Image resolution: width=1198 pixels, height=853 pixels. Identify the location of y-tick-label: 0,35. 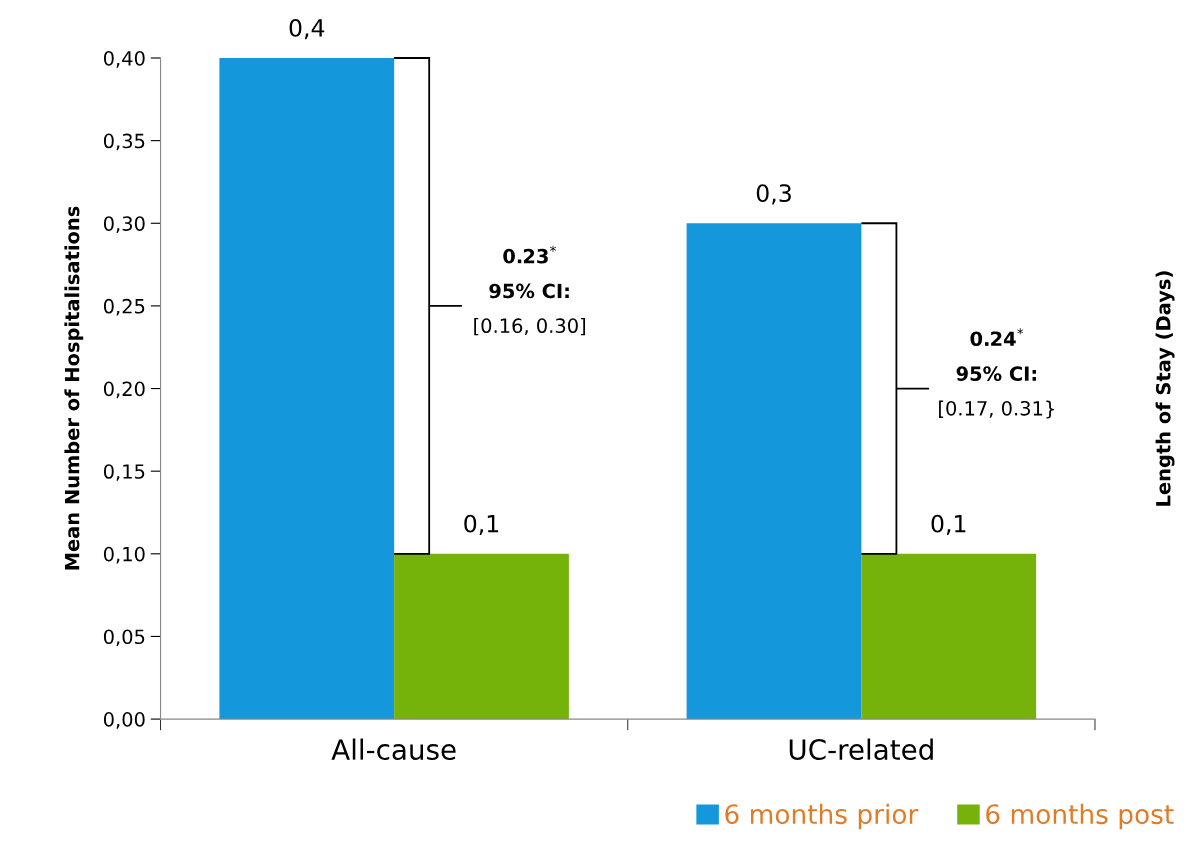
(124, 142).